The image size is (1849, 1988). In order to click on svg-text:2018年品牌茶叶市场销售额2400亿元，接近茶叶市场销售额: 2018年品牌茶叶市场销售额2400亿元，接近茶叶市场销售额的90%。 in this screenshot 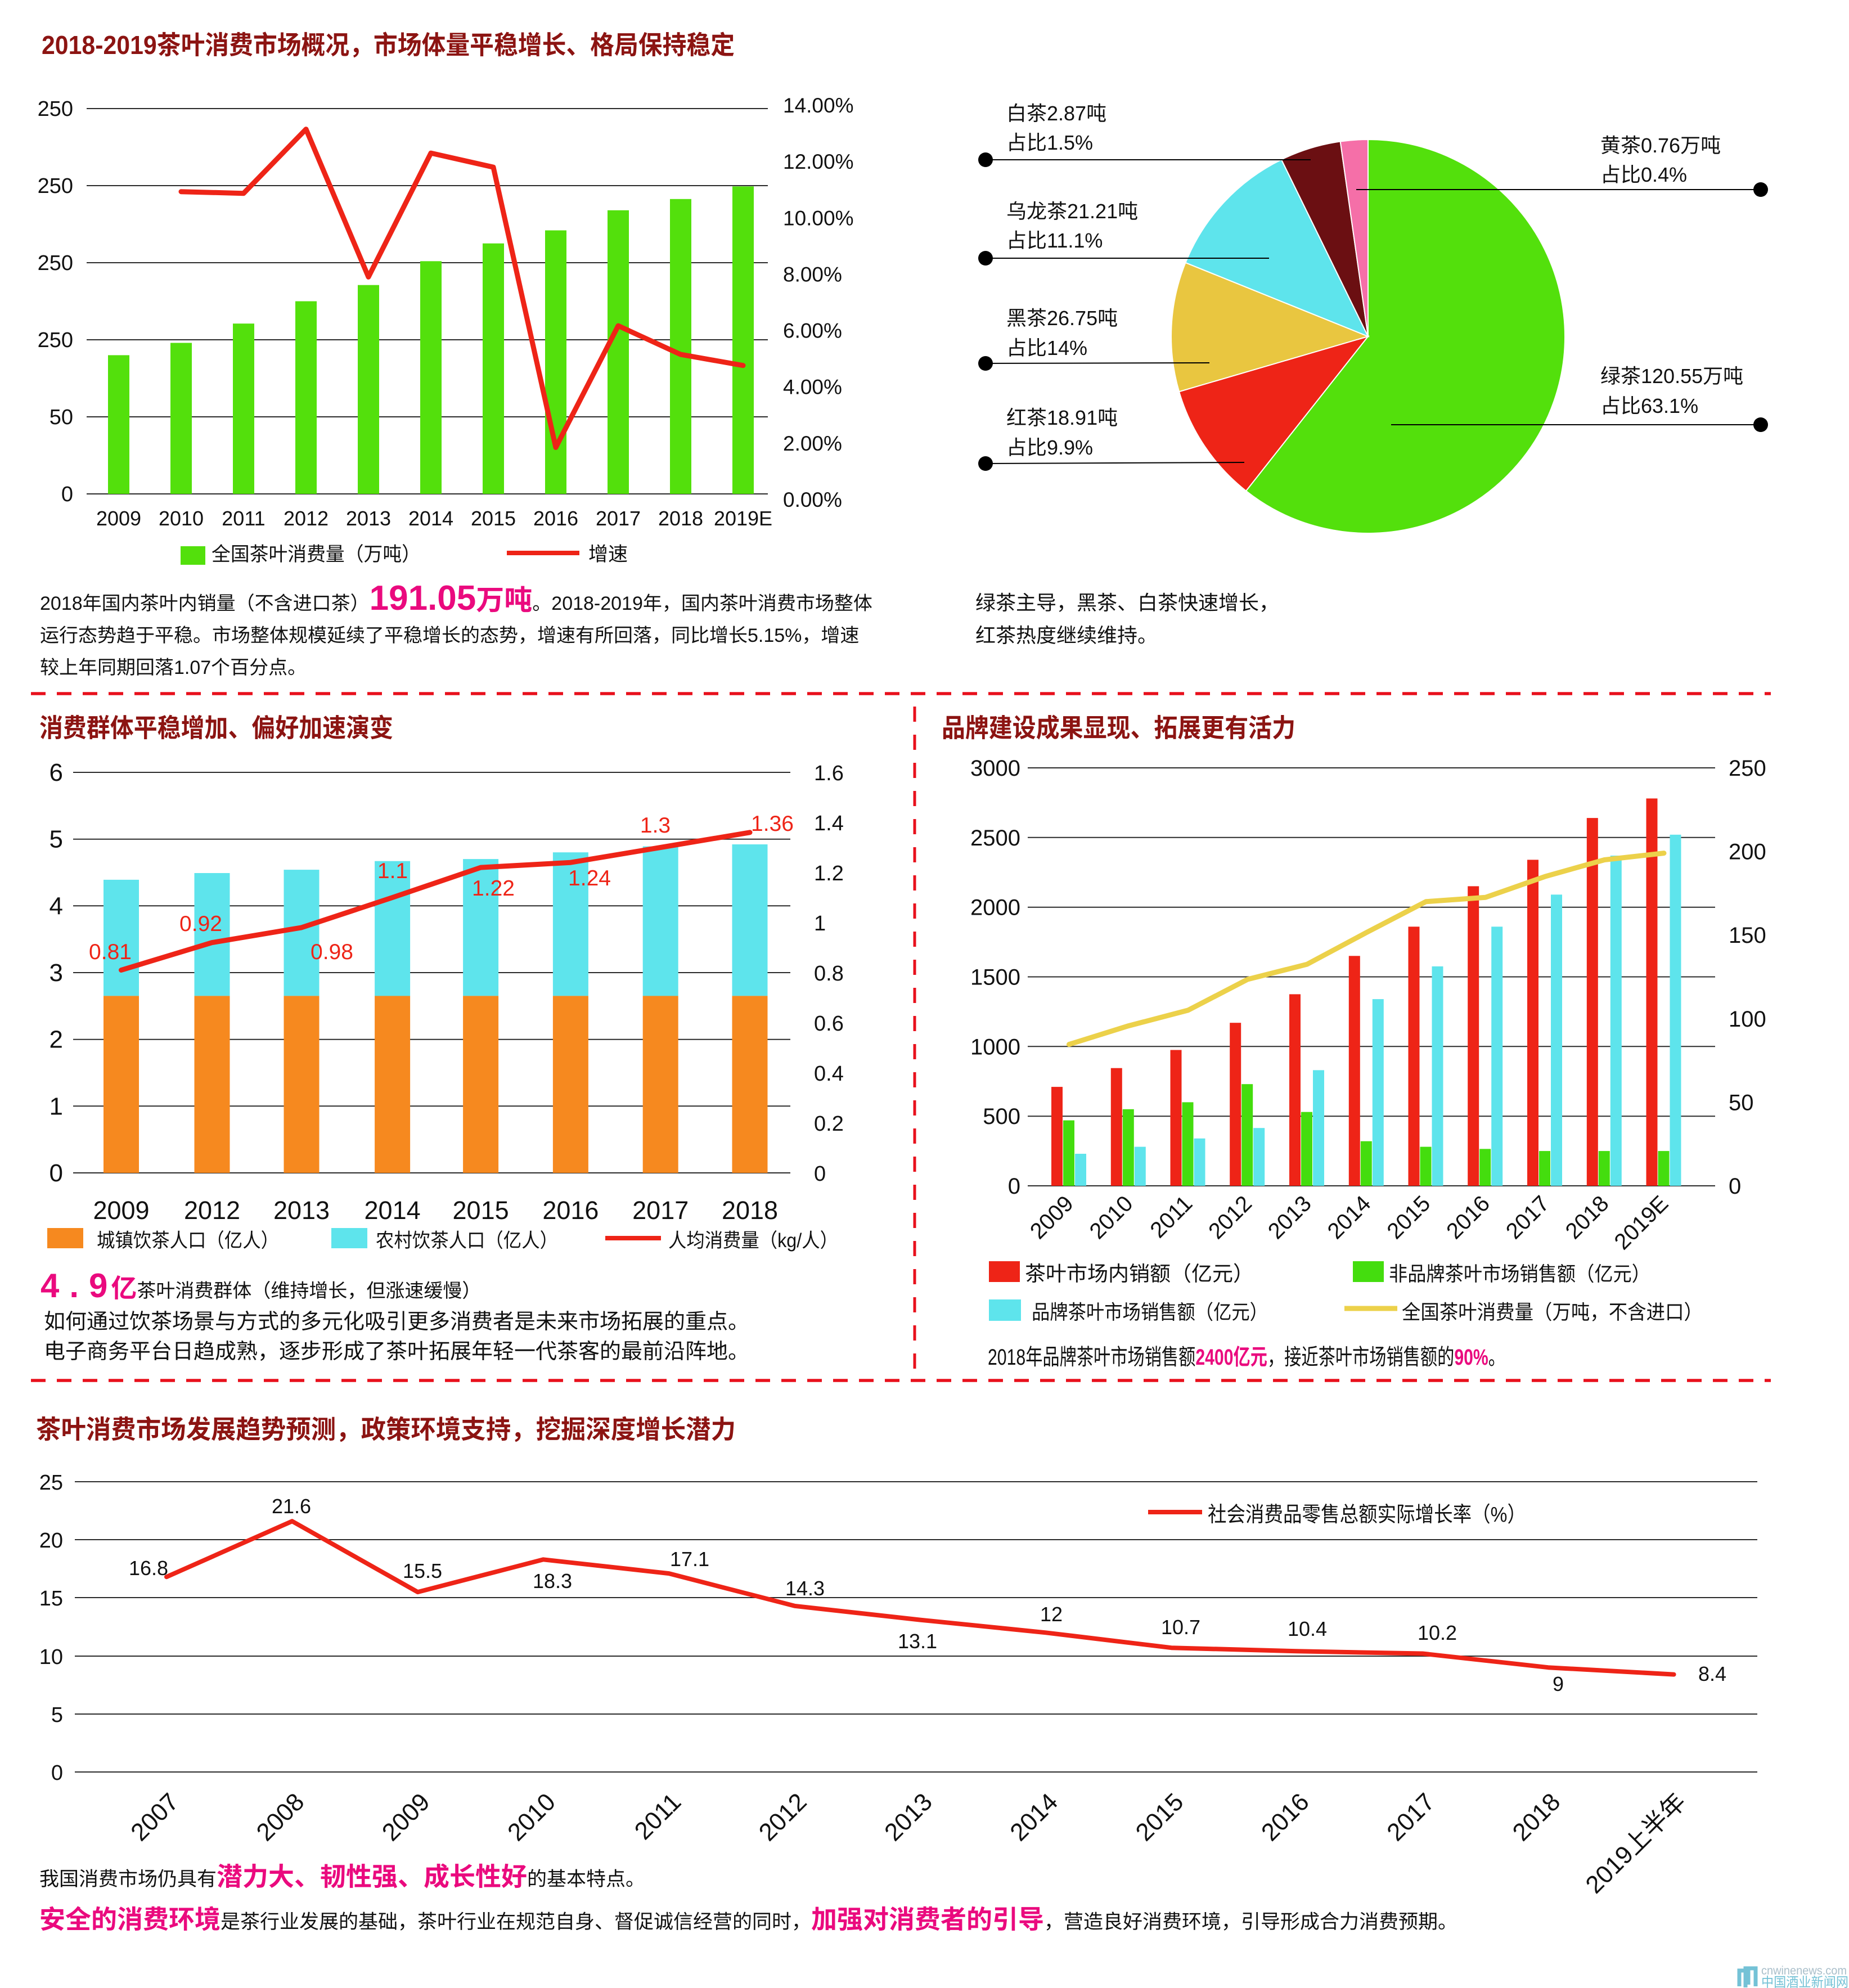, I will do `click(1246, 1357)`.